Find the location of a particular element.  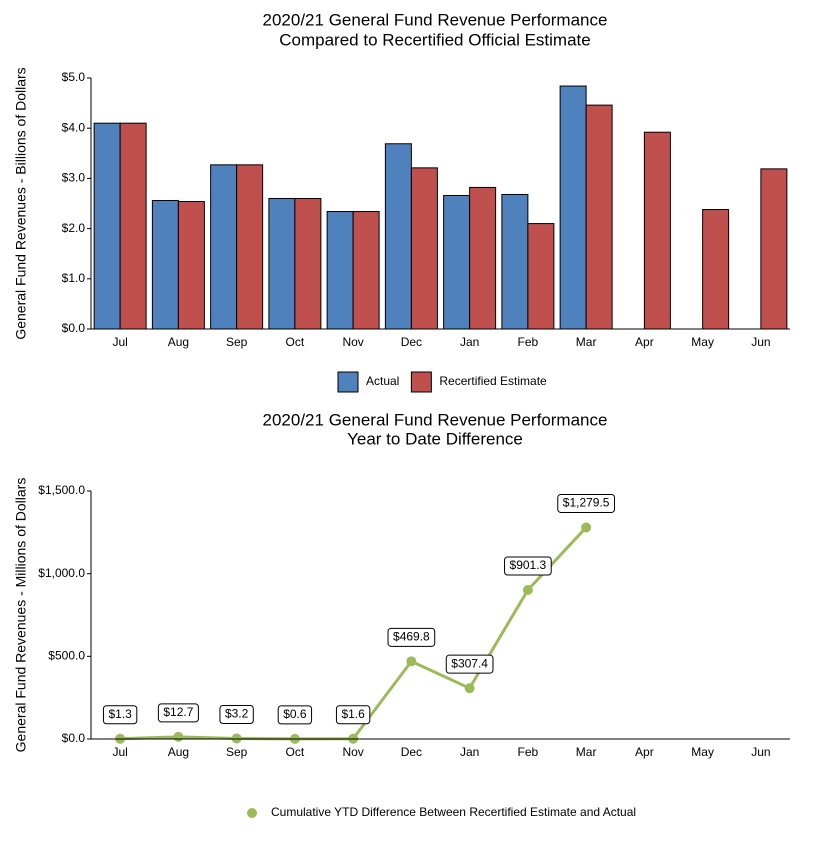

data-label: $12.7 is located at coordinates (178, 712).